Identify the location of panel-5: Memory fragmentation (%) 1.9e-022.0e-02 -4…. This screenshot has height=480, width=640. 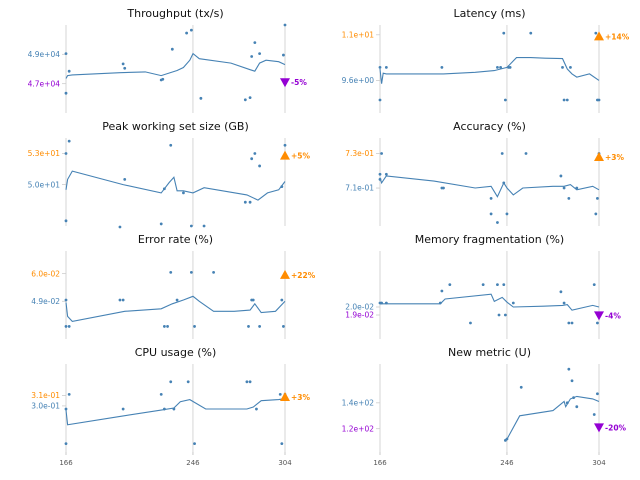
(483, 286).